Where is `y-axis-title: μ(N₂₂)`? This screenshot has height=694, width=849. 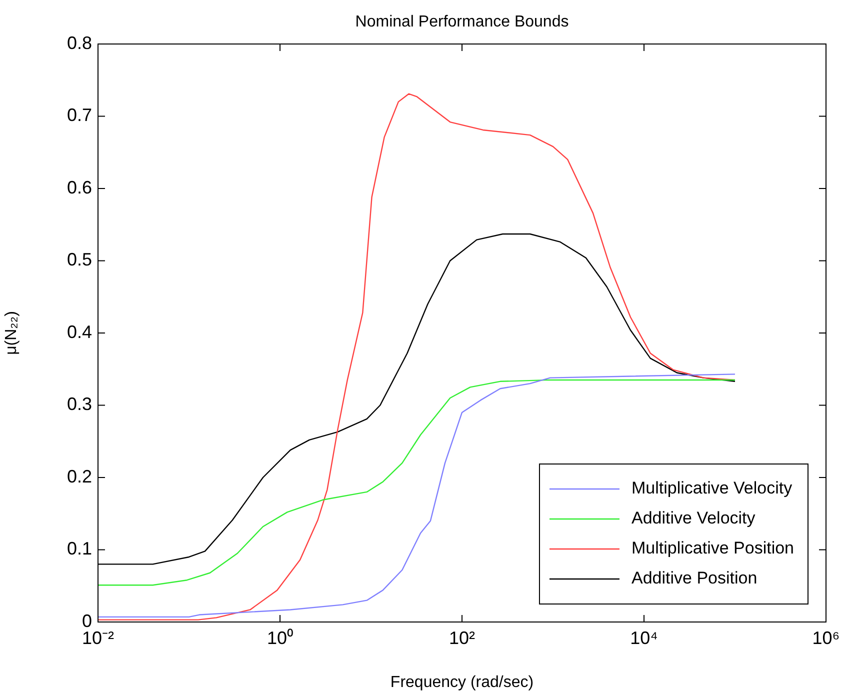
y-axis-title: μ(N₂₂) is located at coordinates (11, 333).